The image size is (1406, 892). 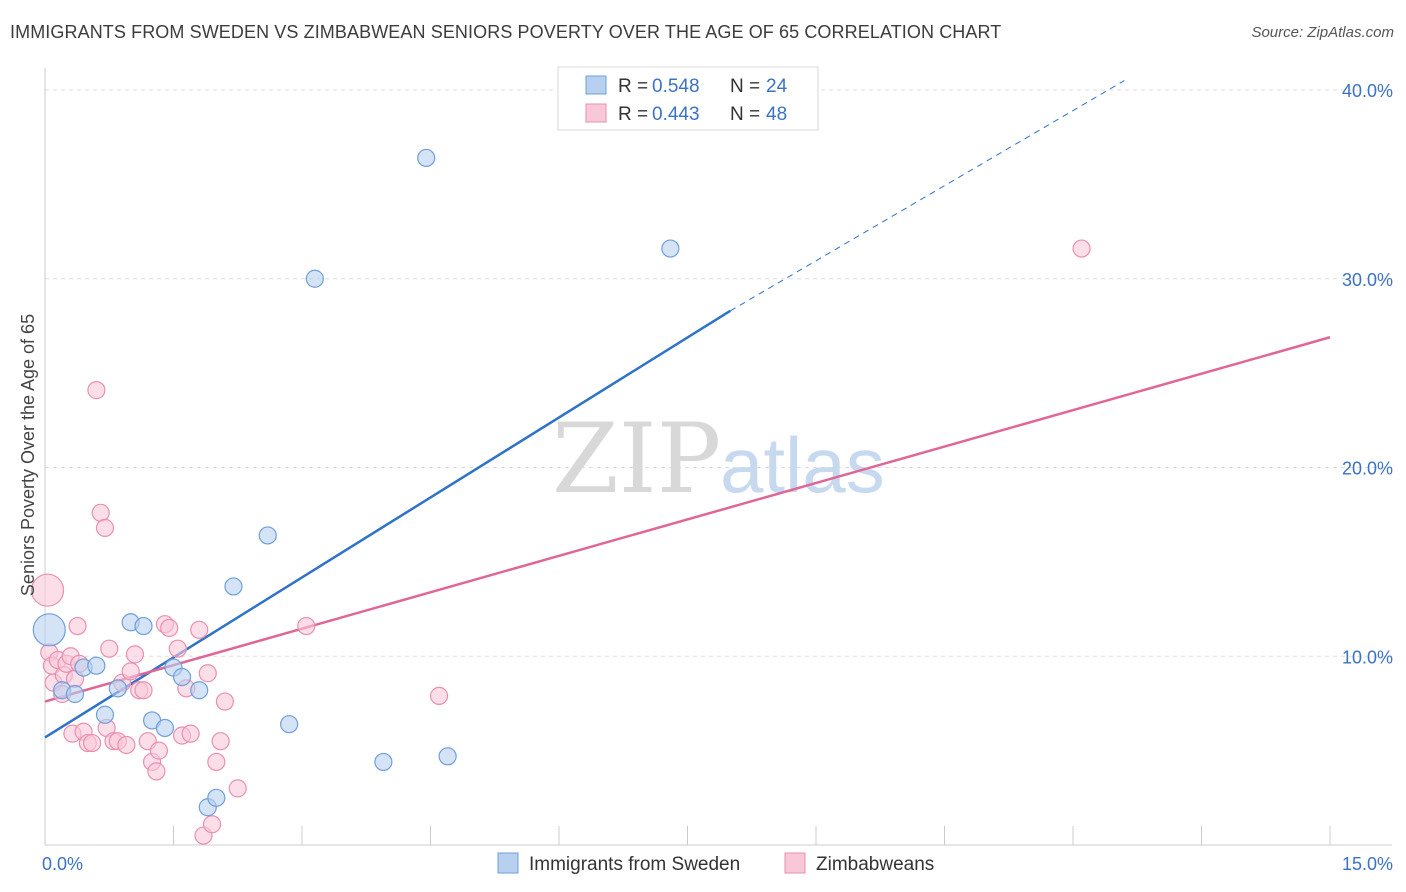 What do you see at coordinates (1367, 657) in the screenshot?
I see `y-tick-label-0: 10.0%` at bounding box center [1367, 657].